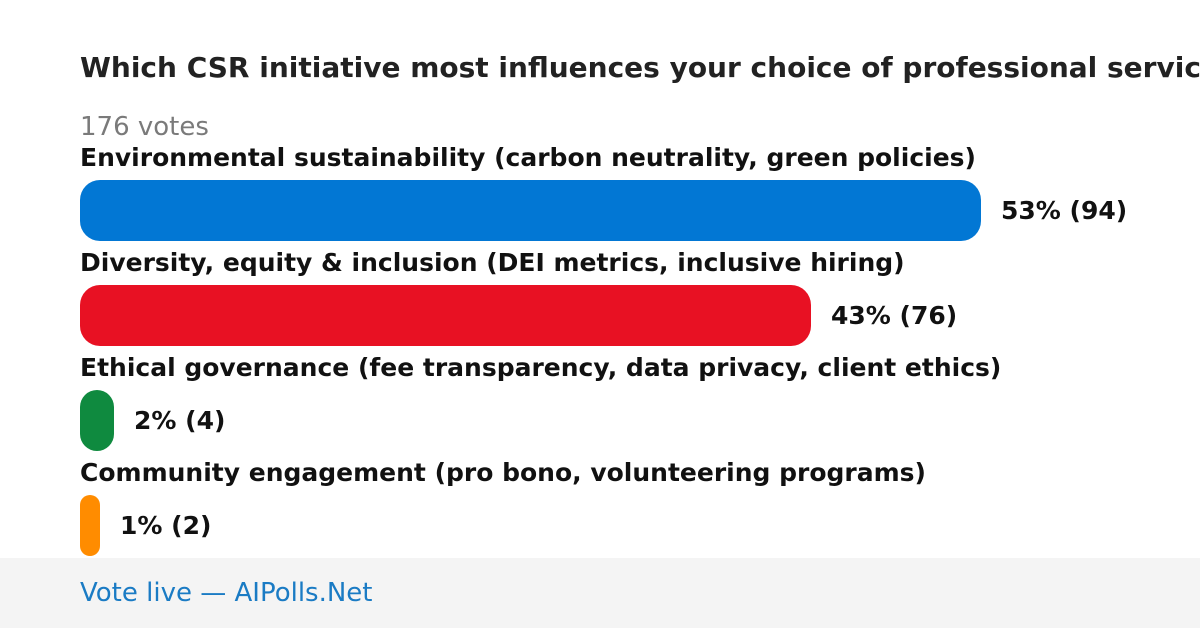 The image size is (1200, 628). Describe the element at coordinates (600, 593) in the screenshot. I see `footer: Vote live — AIPolls.Net` at that location.